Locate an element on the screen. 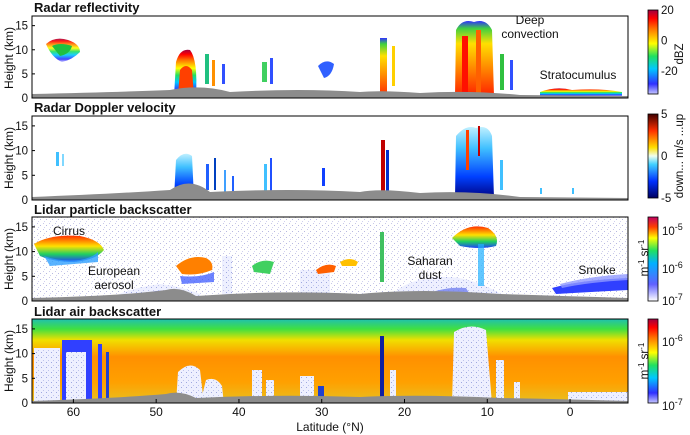 The height and width of the screenshot is (435, 690). colorbar-ticks: 5 0 -5 is located at coordinates (666, 157).